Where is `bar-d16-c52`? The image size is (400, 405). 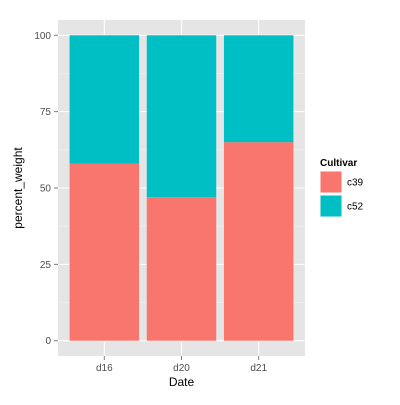
bar-d16-c52 is located at coordinates (104, 99).